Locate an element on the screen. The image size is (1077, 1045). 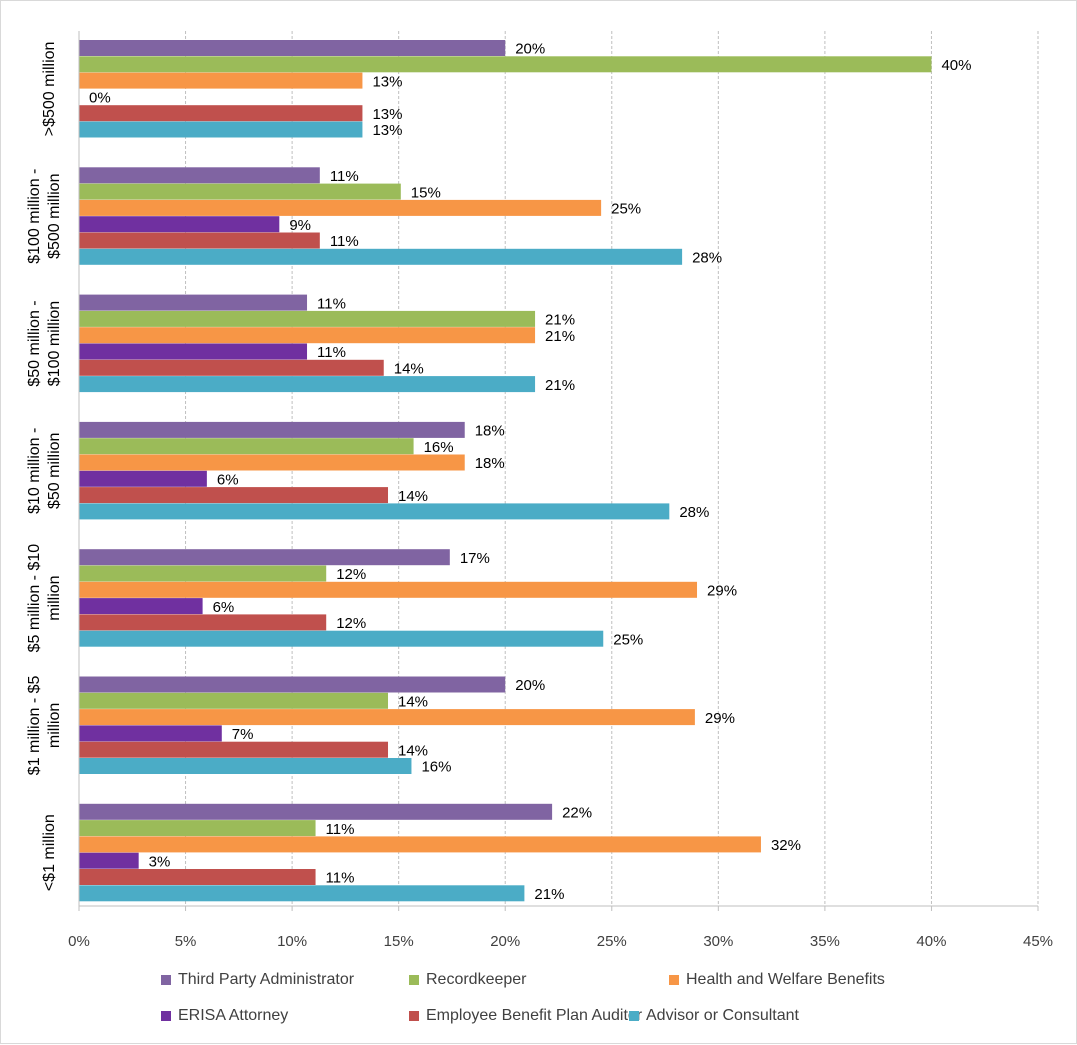
category-label: <$1 million is located at coordinates (49, 852).